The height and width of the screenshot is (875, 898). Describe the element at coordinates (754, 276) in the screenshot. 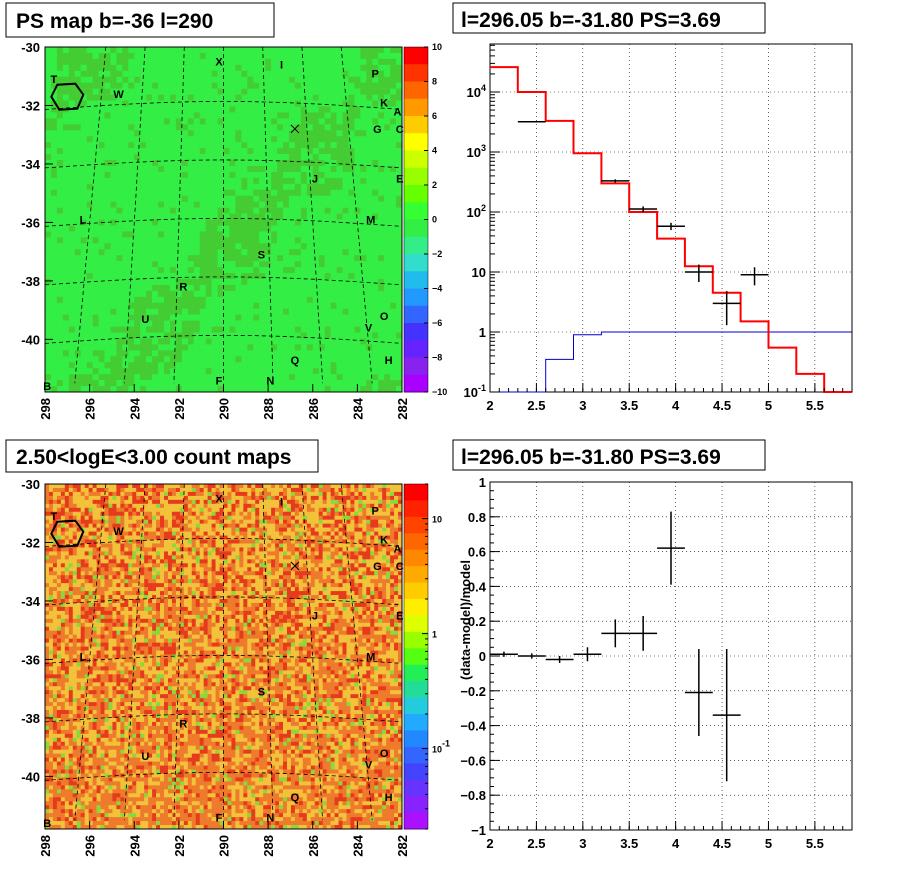

I see `data-point` at that location.